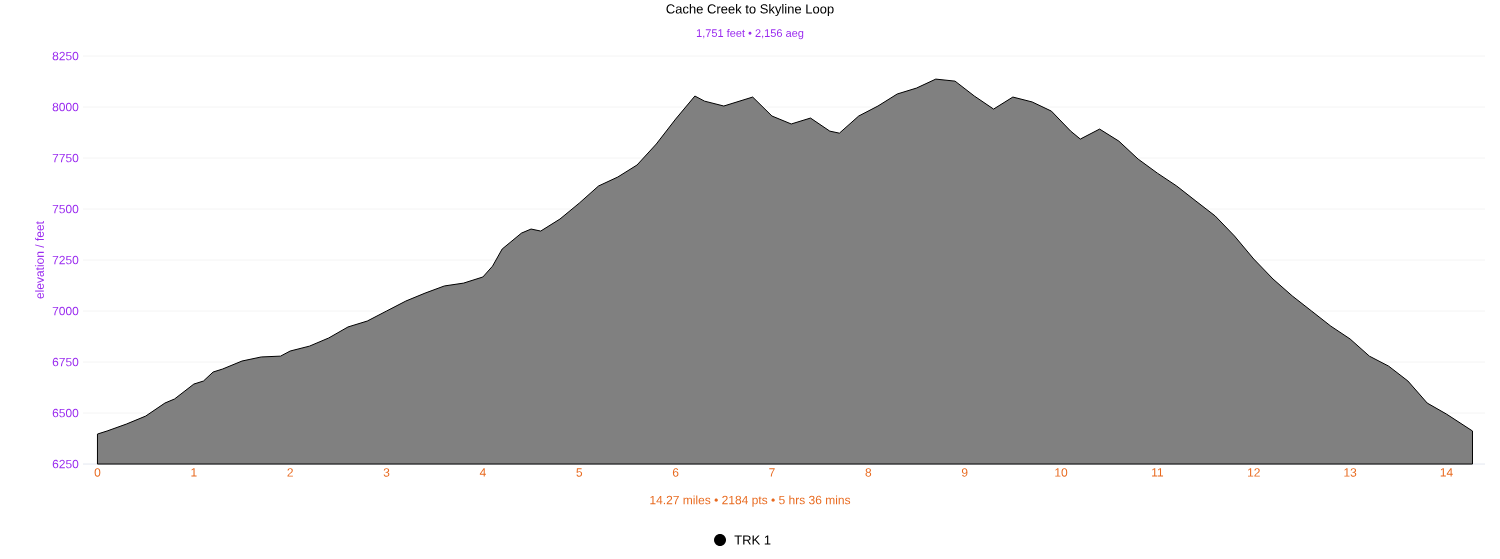 The image size is (1500, 559). What do you see at coordinates (65, 362) in the screenshot?
I see `y-tick-label: 6750` at bounding box center [65, 362].